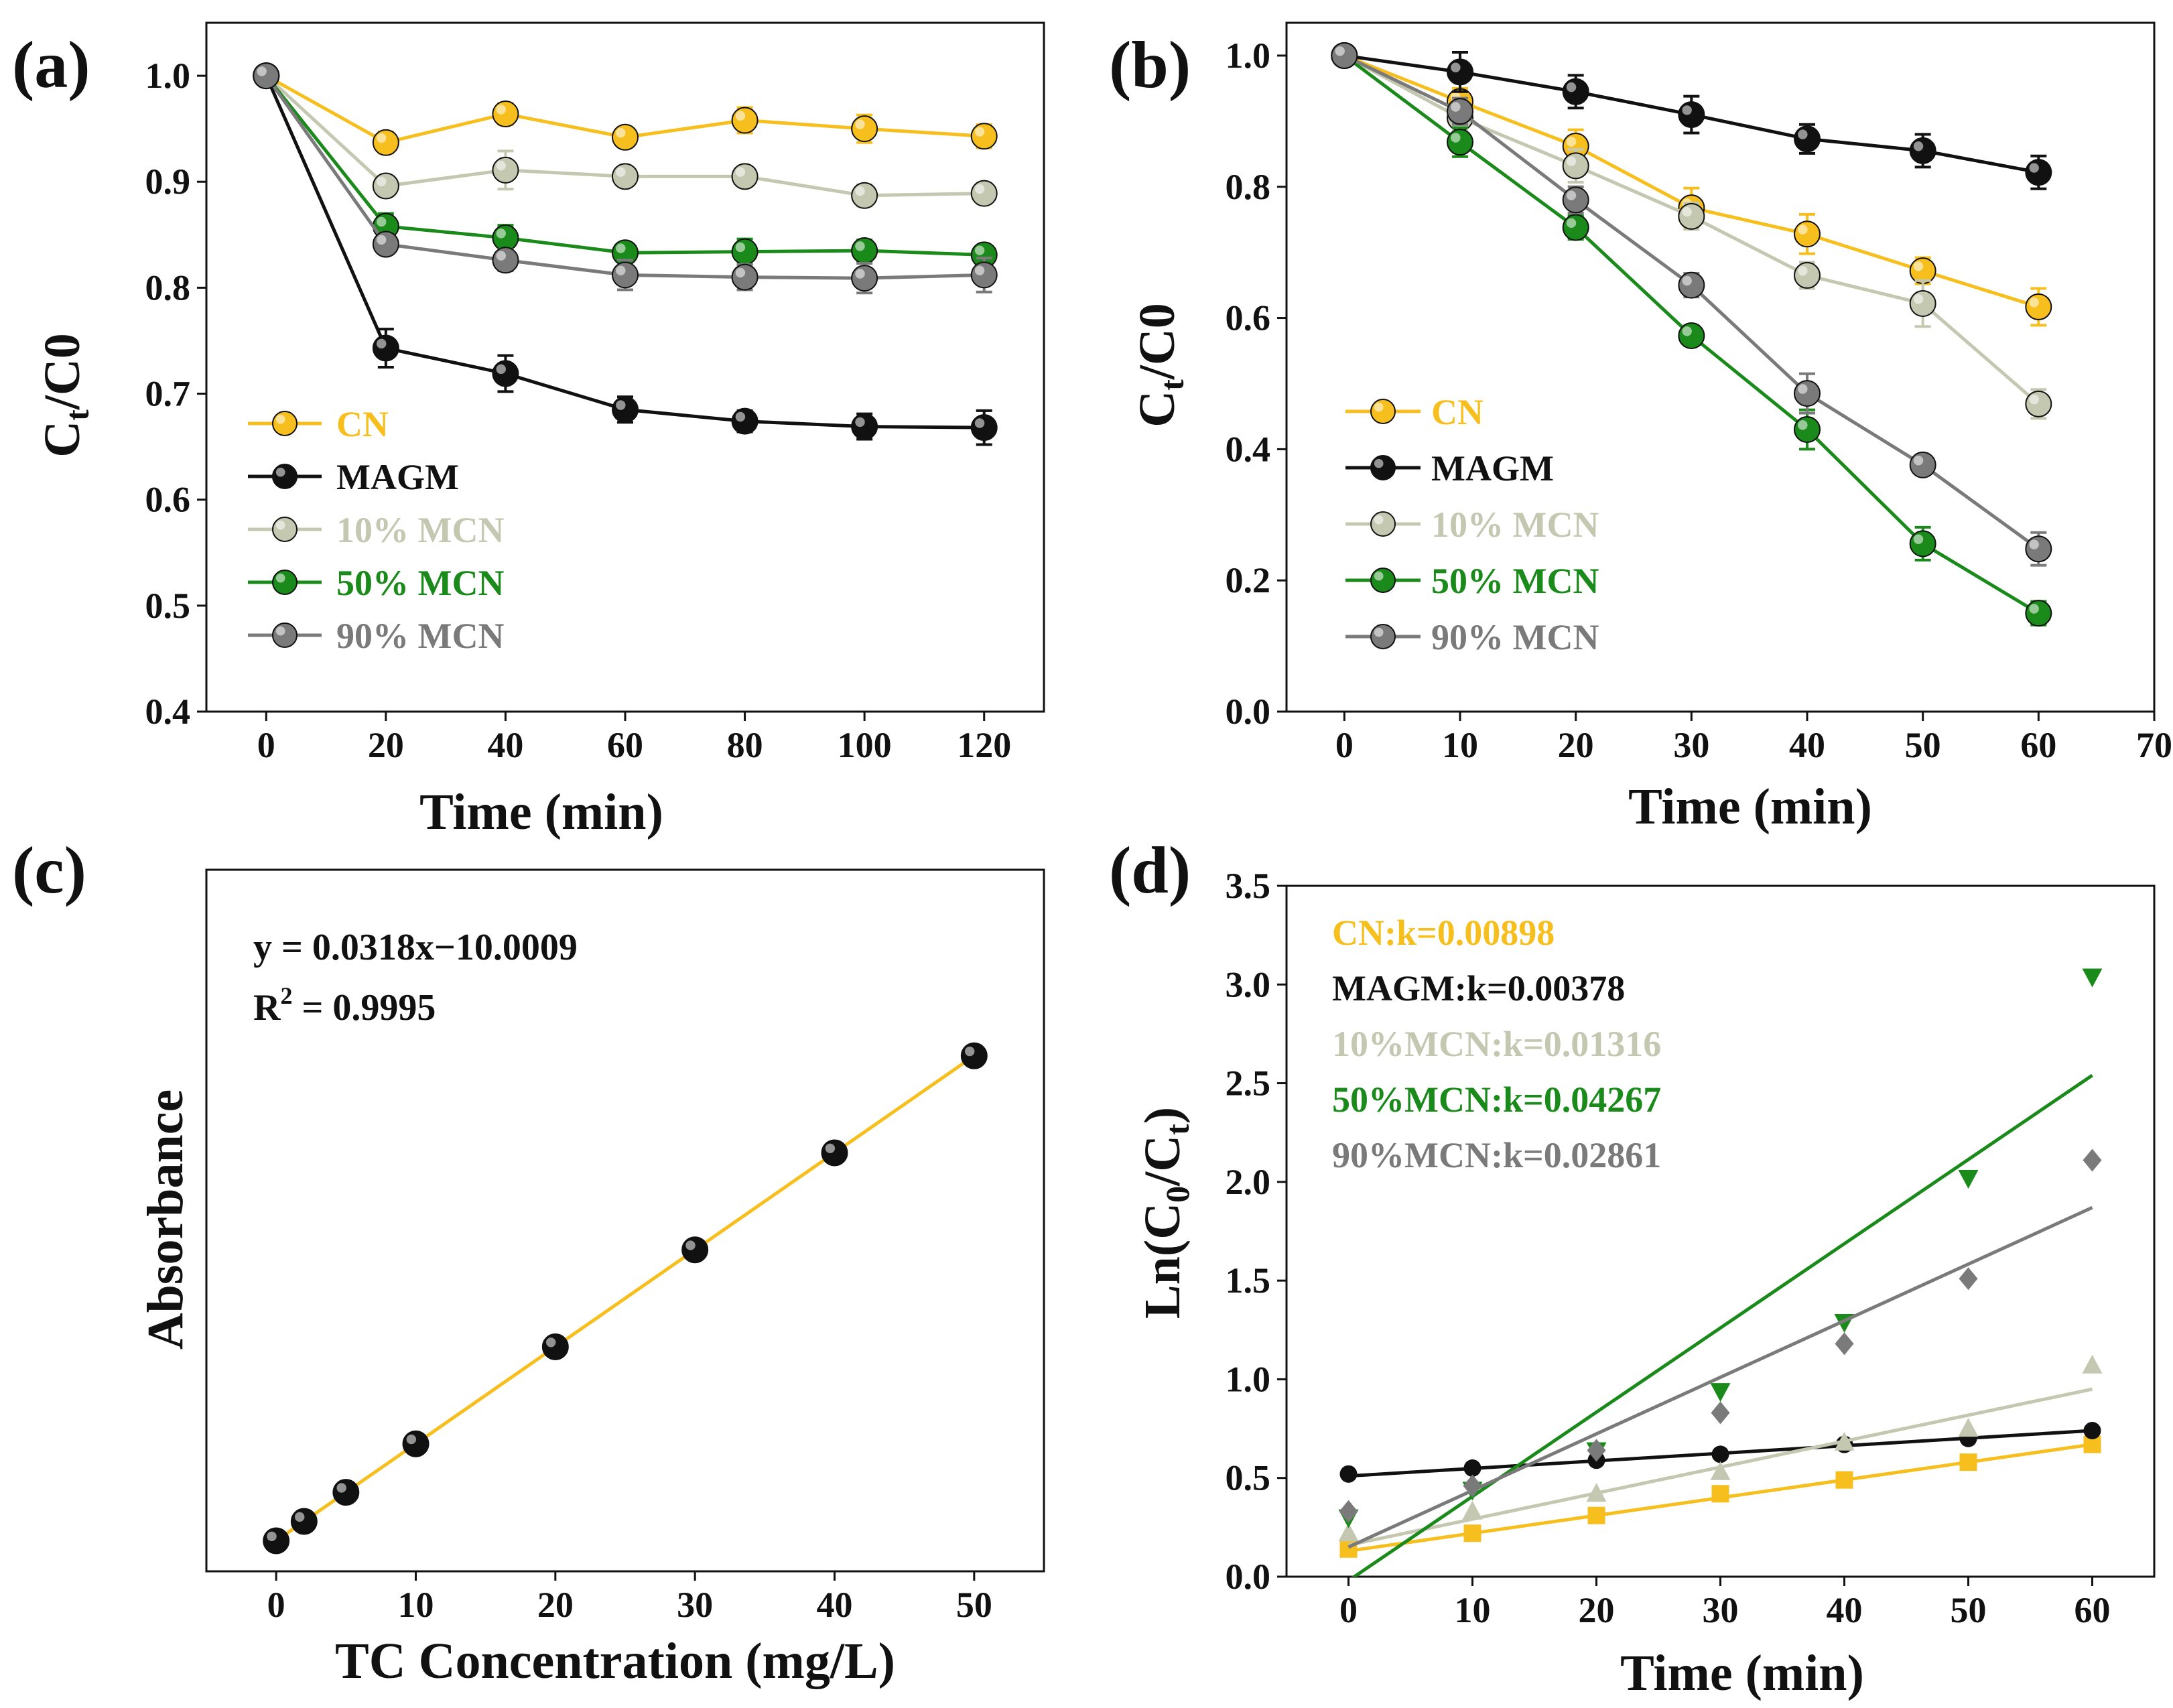 Image resolution: width=2173 pixels, height=1708 pixels. What do you see at coordinates (1165, 1213) in the screenshot?
I see `ylabel-d: Ln(C0/Ct)` at bounding box center [1165, 1213].